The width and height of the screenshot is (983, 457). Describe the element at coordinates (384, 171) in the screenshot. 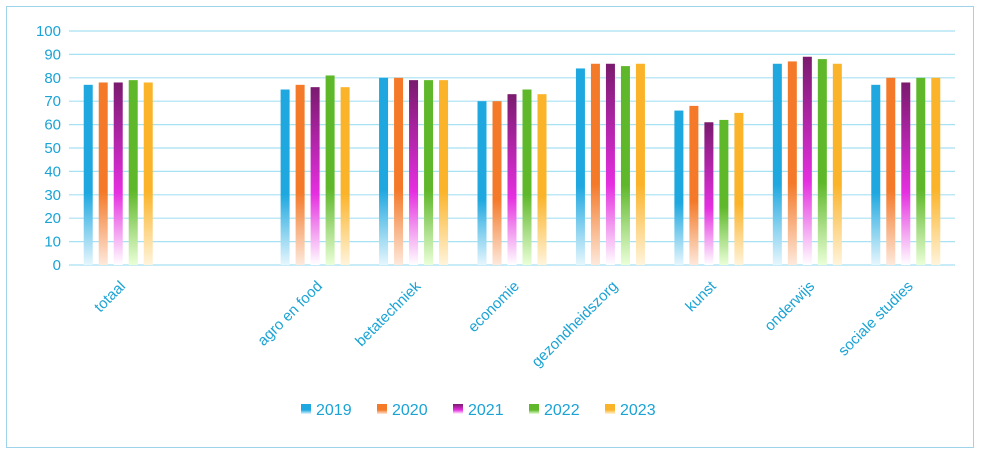

I see `bar-2019-betatechniek` at that location.